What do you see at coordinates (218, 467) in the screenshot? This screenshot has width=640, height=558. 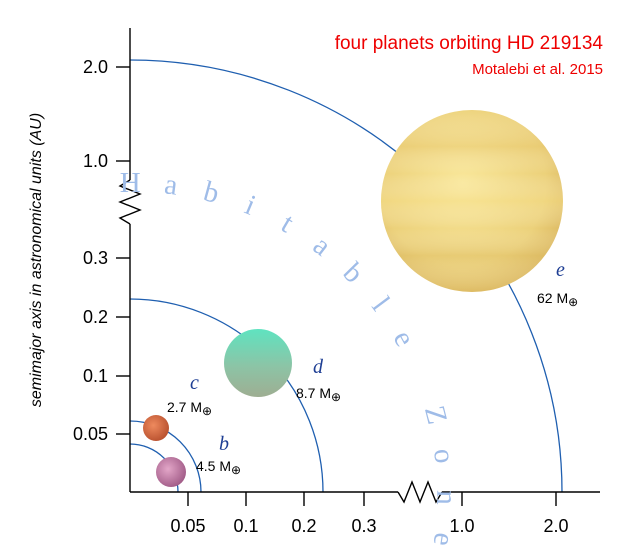 I see `planet-b-mass: 4.5 M⊕` at bounding box center [218, 467].